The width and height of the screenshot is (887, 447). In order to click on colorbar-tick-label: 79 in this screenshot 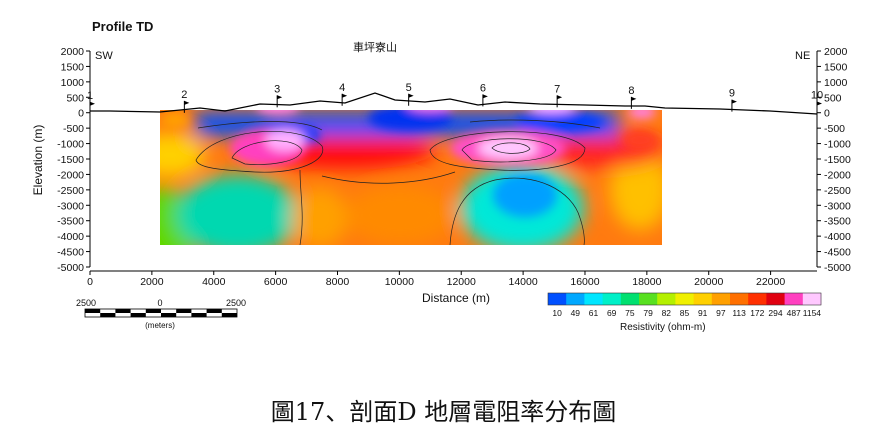, I will do `click(648, 313)`.